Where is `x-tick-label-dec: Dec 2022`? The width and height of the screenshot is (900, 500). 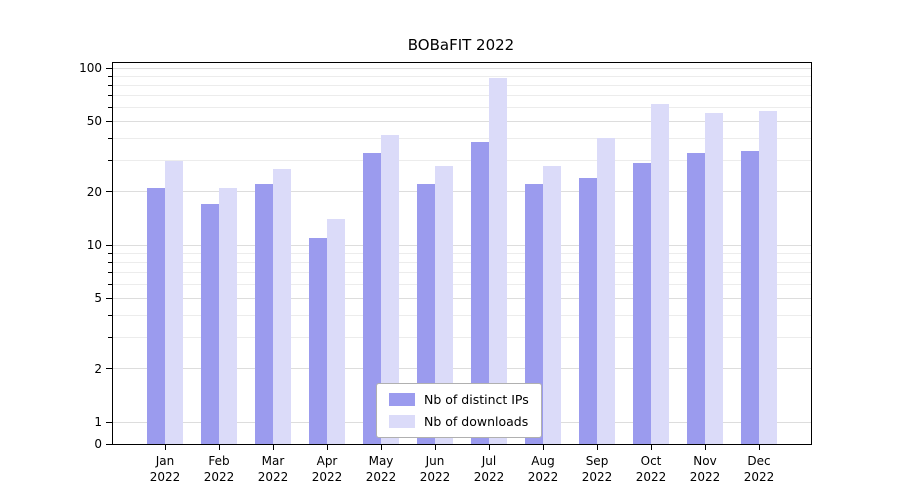
x-tick-label-dec: Dec 2022 is located at coordinates (759, 469).